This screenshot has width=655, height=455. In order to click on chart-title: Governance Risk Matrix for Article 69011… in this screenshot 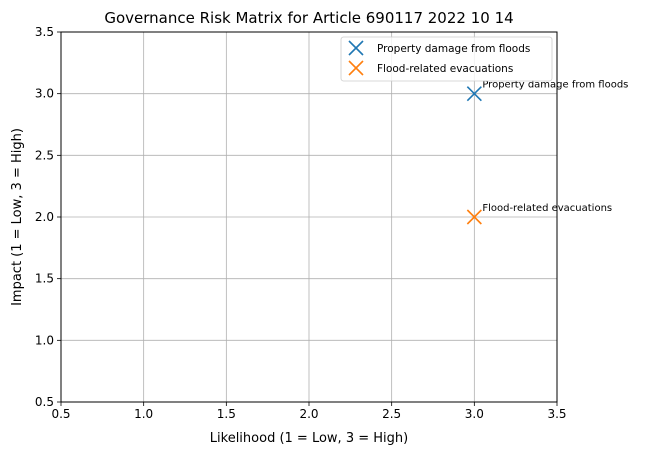, I will do `click(308, 18)`.